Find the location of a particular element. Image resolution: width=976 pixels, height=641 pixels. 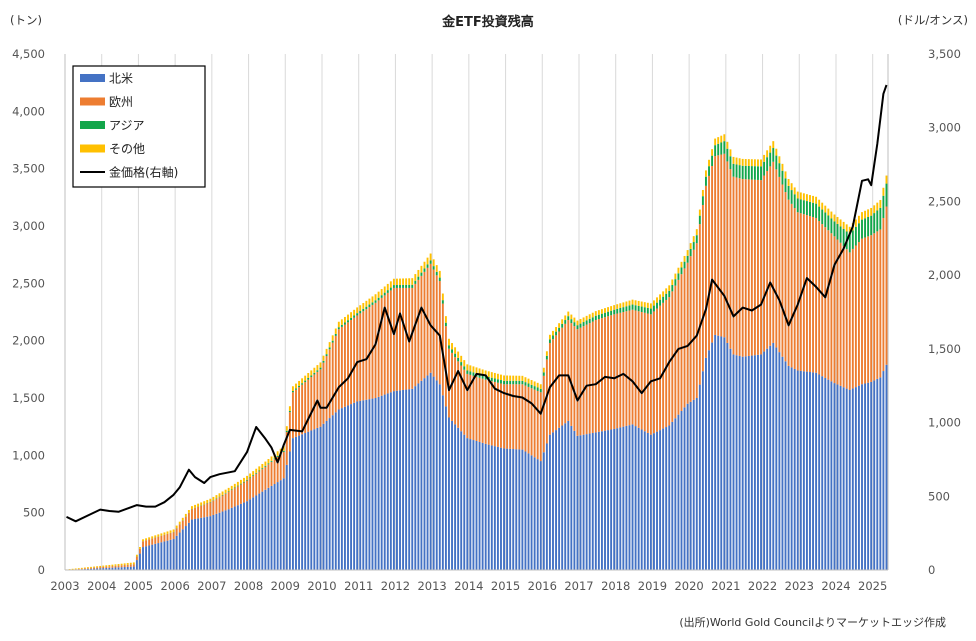

x-tick-label: 2021 is located at coordinates (725, 586).